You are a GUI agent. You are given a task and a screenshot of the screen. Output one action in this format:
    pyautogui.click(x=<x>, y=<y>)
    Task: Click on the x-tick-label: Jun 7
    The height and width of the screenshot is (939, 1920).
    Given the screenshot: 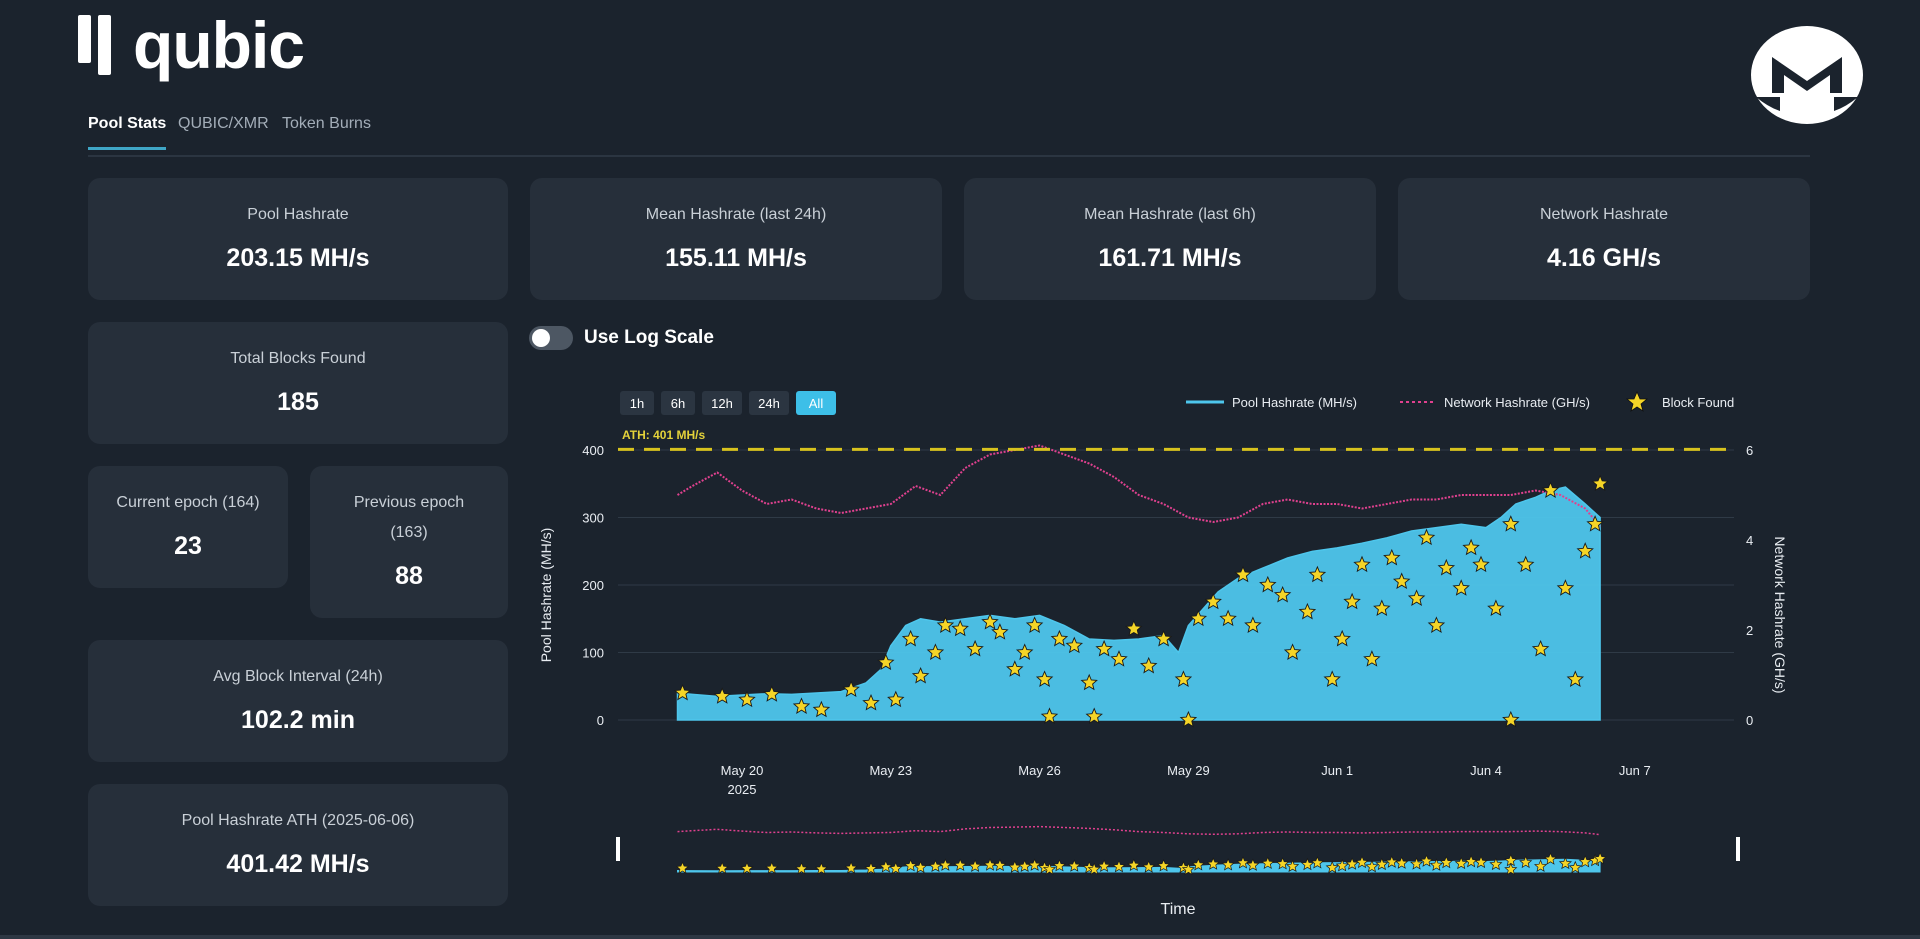 What is the action you would take?
    pyautogui.click(x=1635, y=770)
    